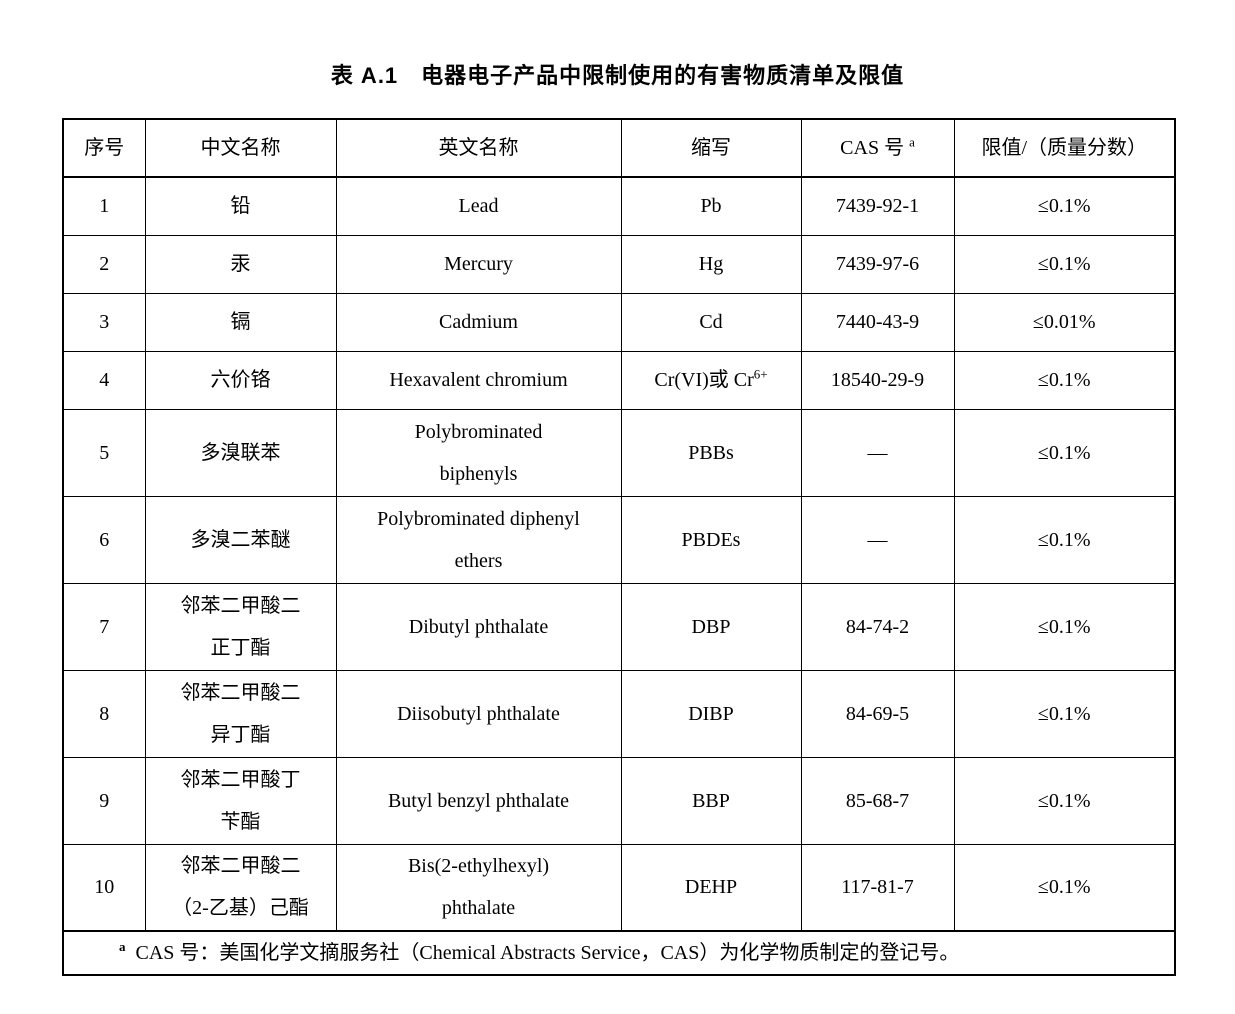 The width and height of the screenshot is (1235, 1014). I want to click on table-row-mercury: 2 汞 Mercury Hg 7439-97-6 ≤0.1%, so click(619, 264).